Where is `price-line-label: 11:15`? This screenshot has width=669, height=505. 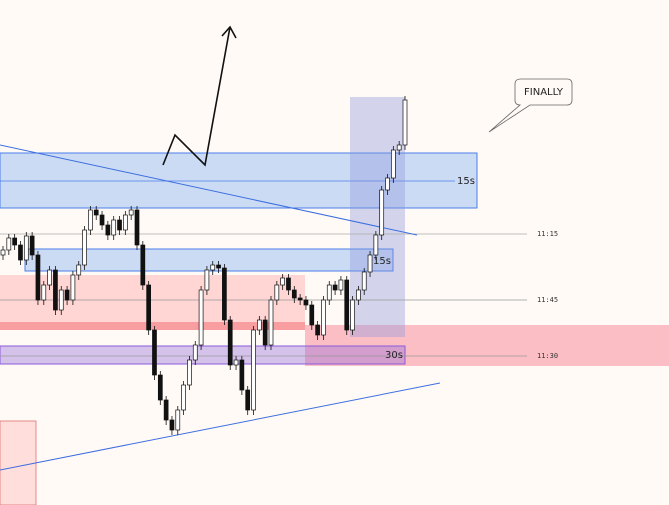
price-line-label: 11:15 is located at coordinates (547, 234).